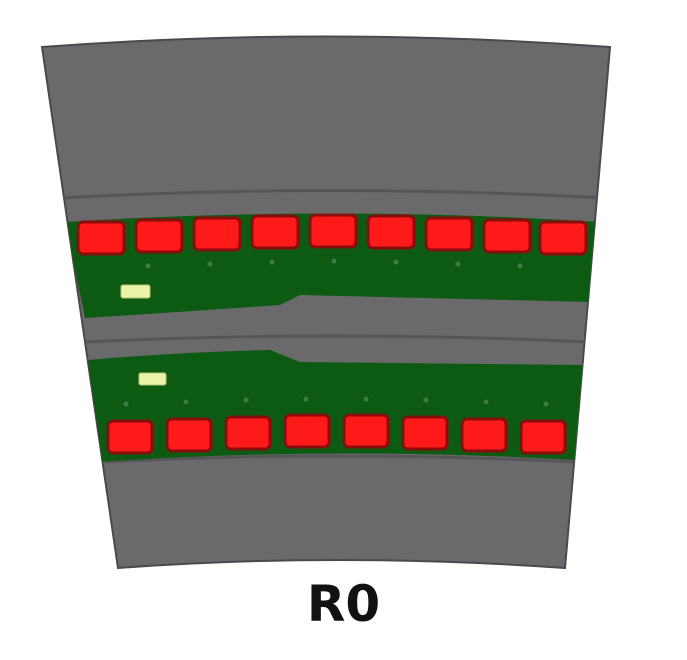 The width and height of the screenshot is (687, 660). What do you see at coordinates (334, 263) in the screenshot?
I see `upper-via-row` at bounding box center [334, 263].